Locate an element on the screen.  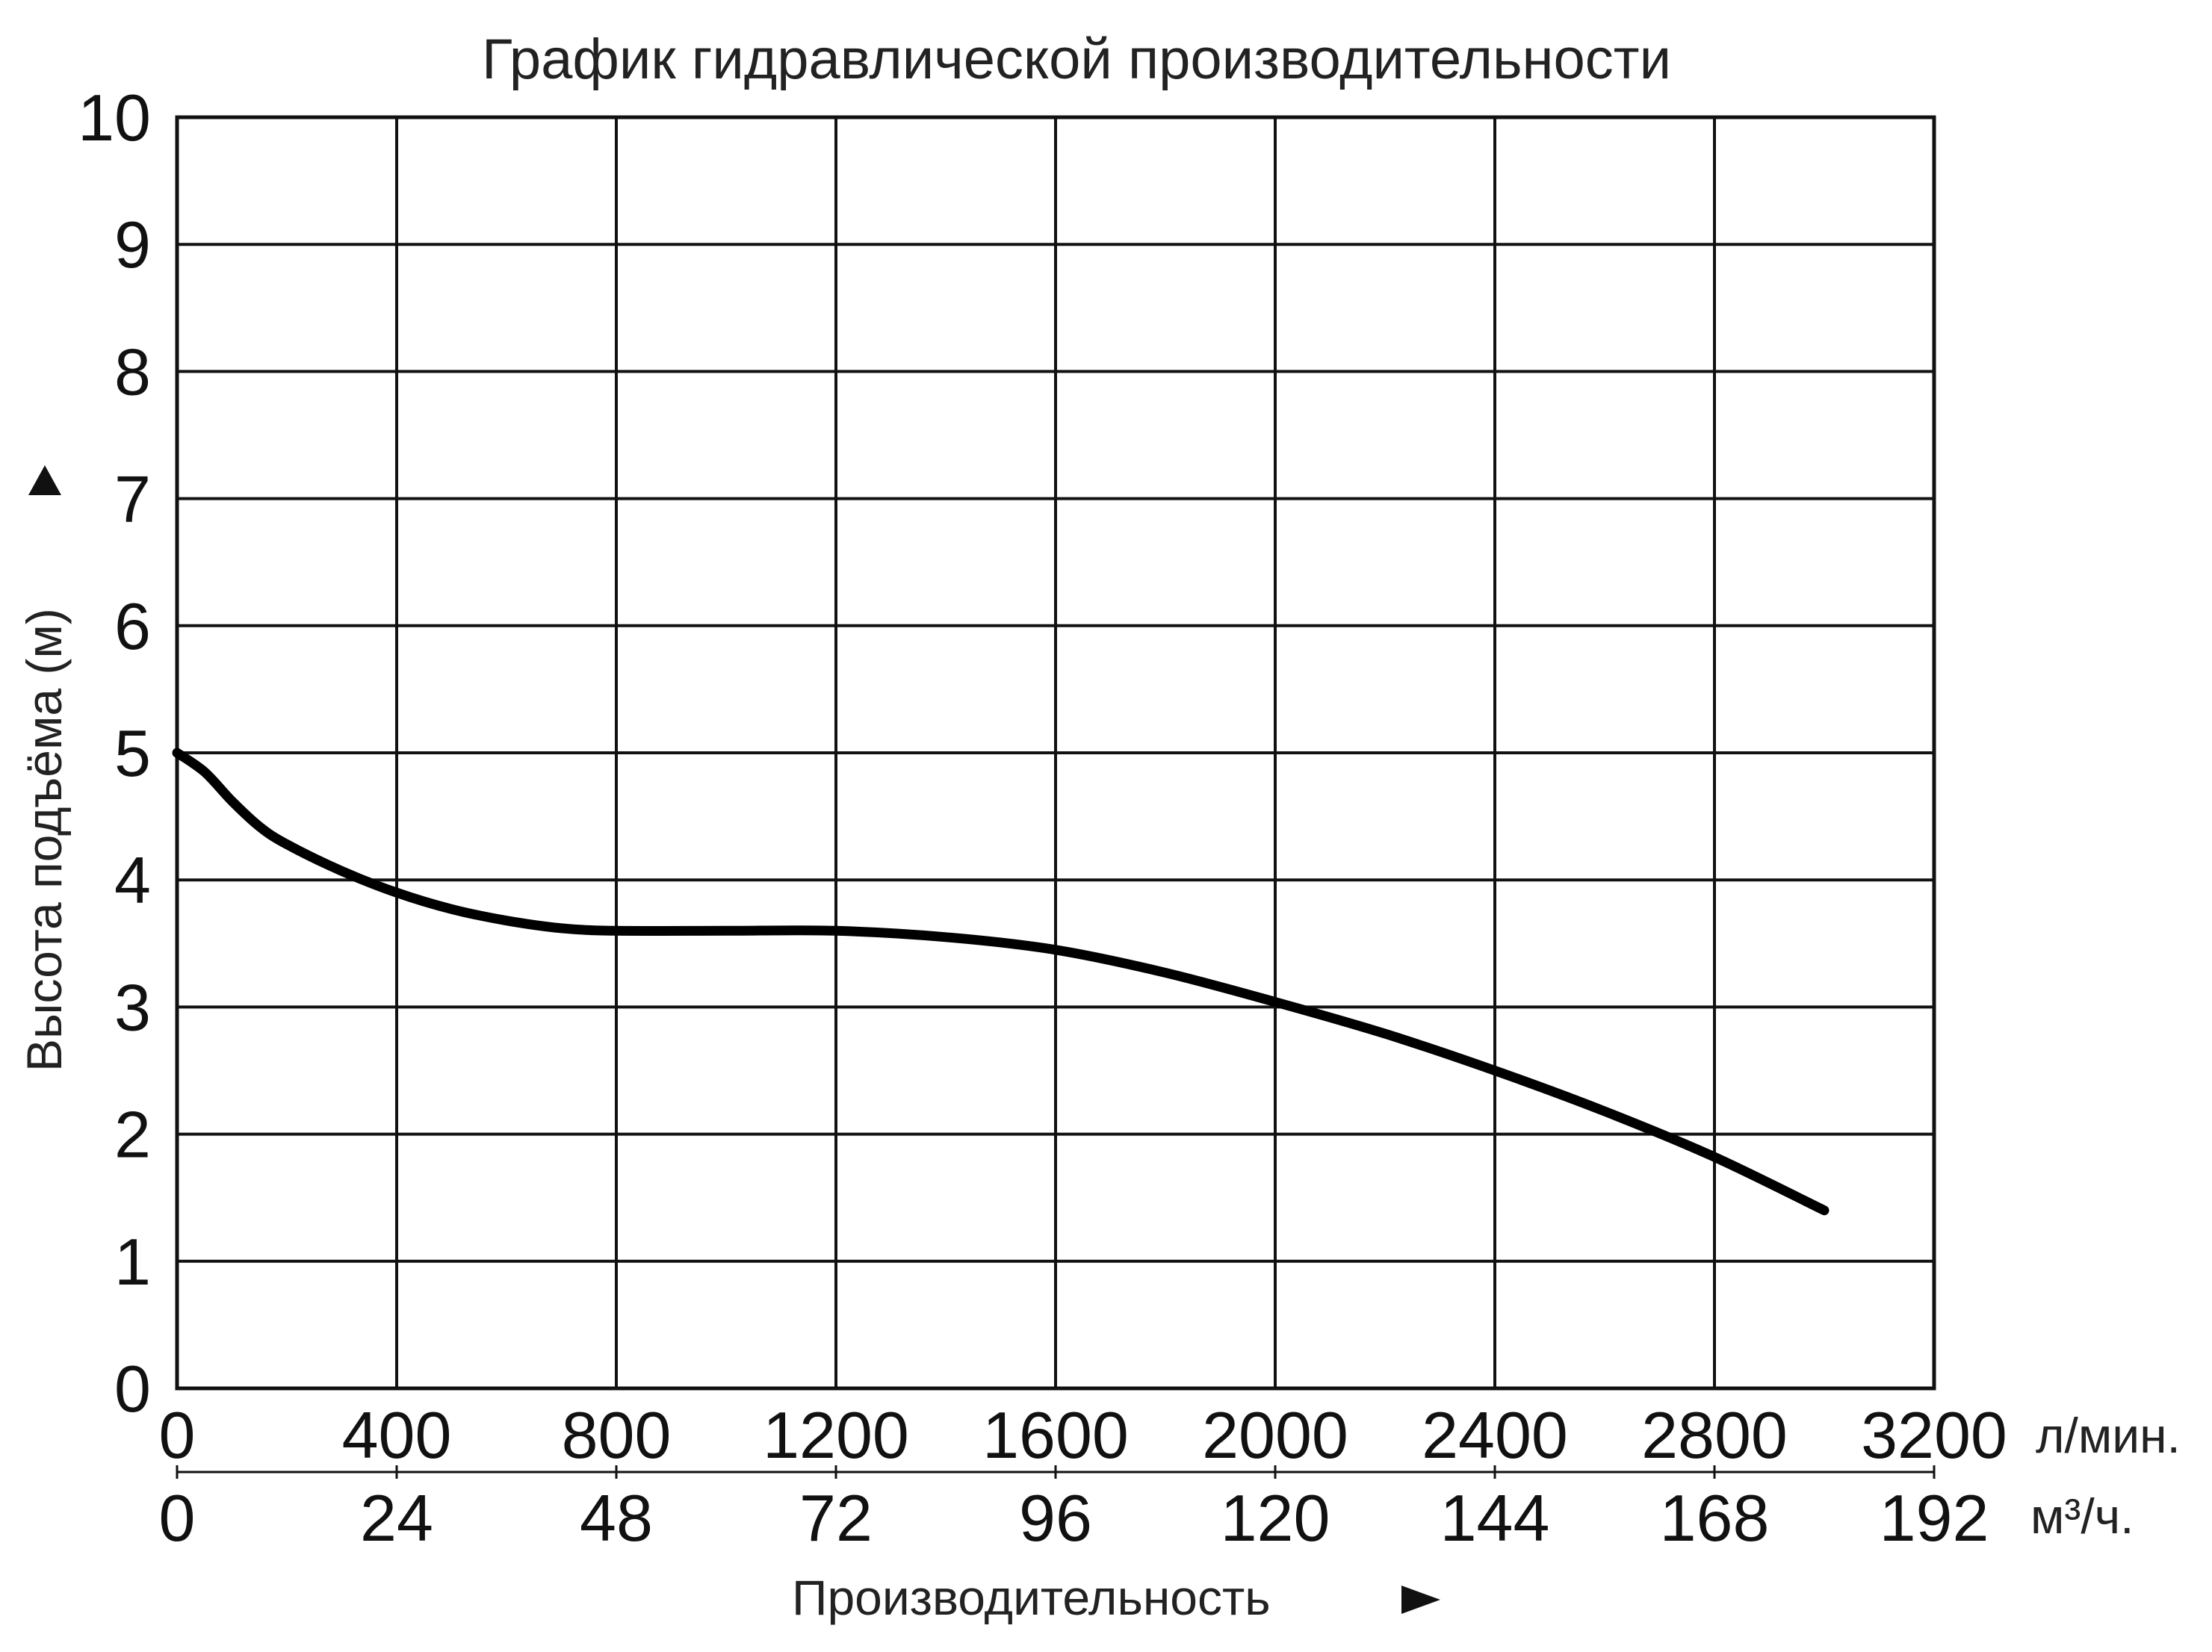
y-tick-label: 4 is located at coordinates (132, 880).